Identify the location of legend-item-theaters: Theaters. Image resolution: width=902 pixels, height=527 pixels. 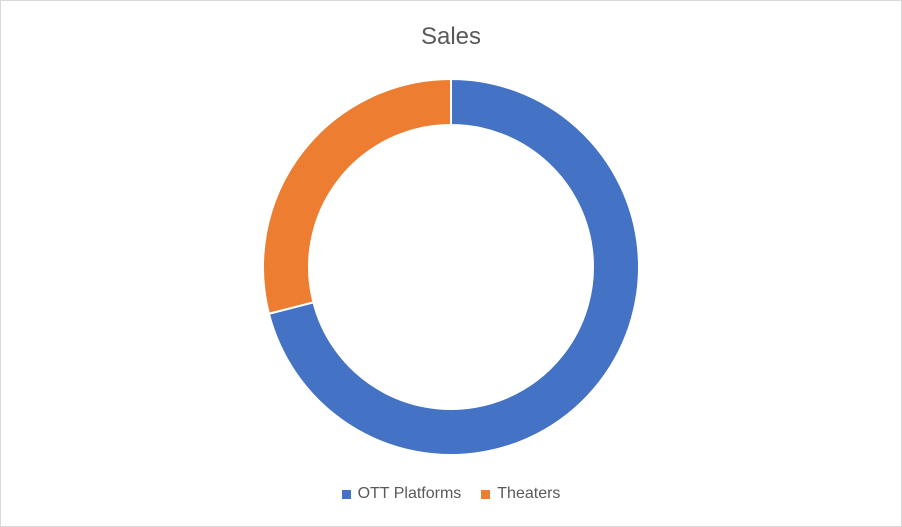
(520, 494).